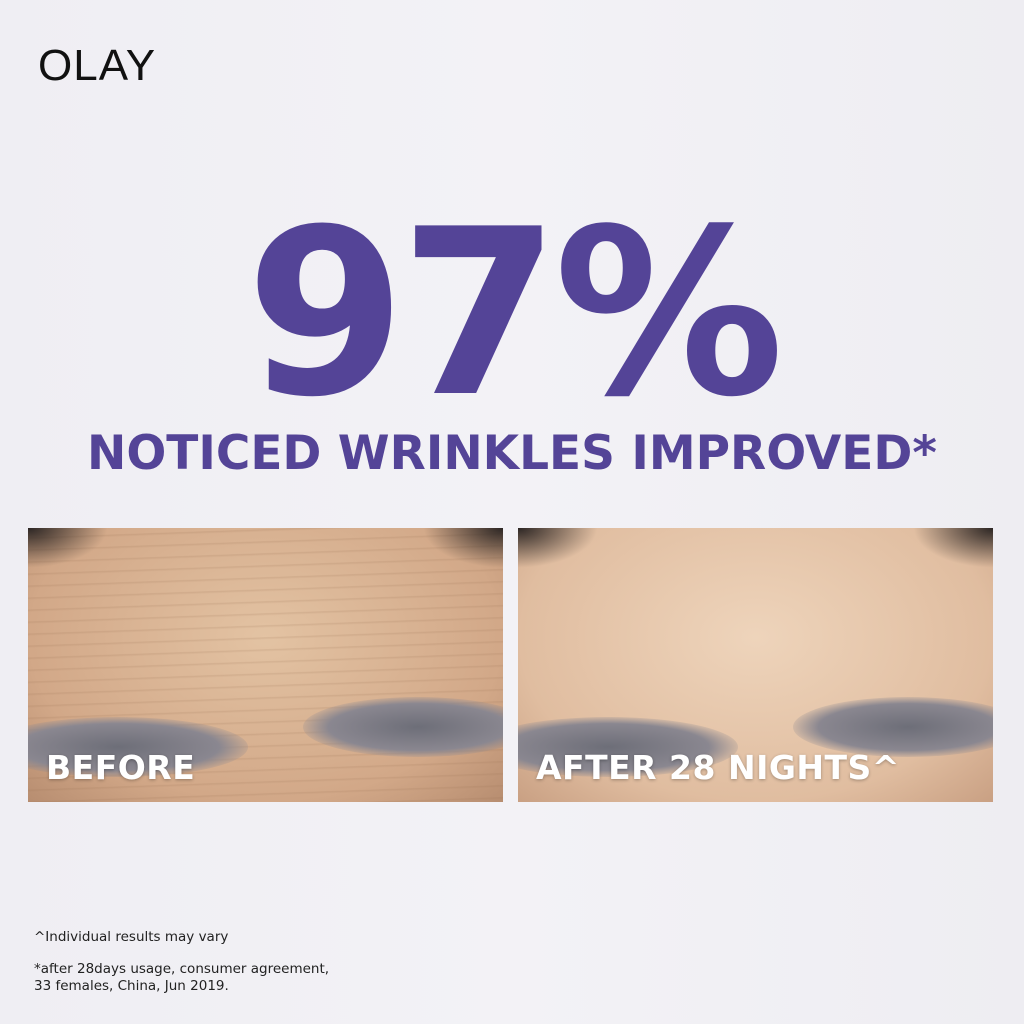  I want to click on olay-logo: OLAY, so click(97, 65).